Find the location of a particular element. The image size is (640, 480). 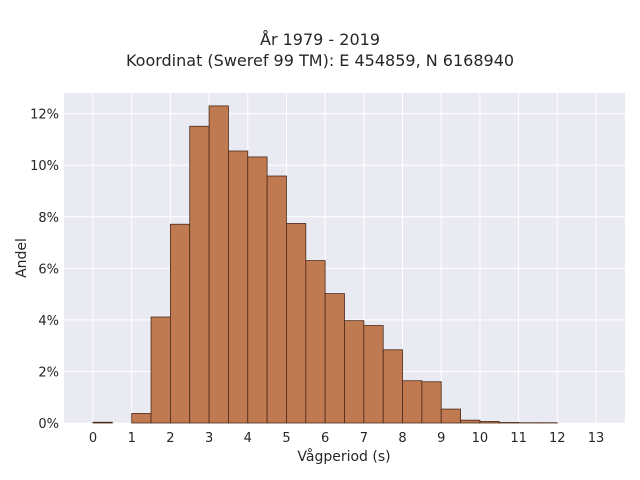

x-tick-label: 13 is located at coordinates (596, 438).